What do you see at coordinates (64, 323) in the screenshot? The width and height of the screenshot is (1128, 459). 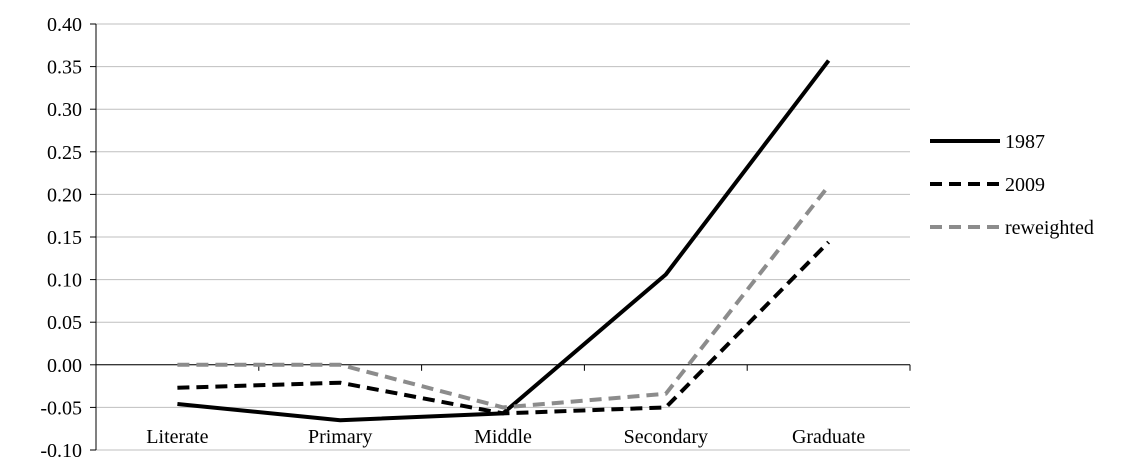 I see `y-tick-label-3: 0.05` at bounding box center [64, 323].